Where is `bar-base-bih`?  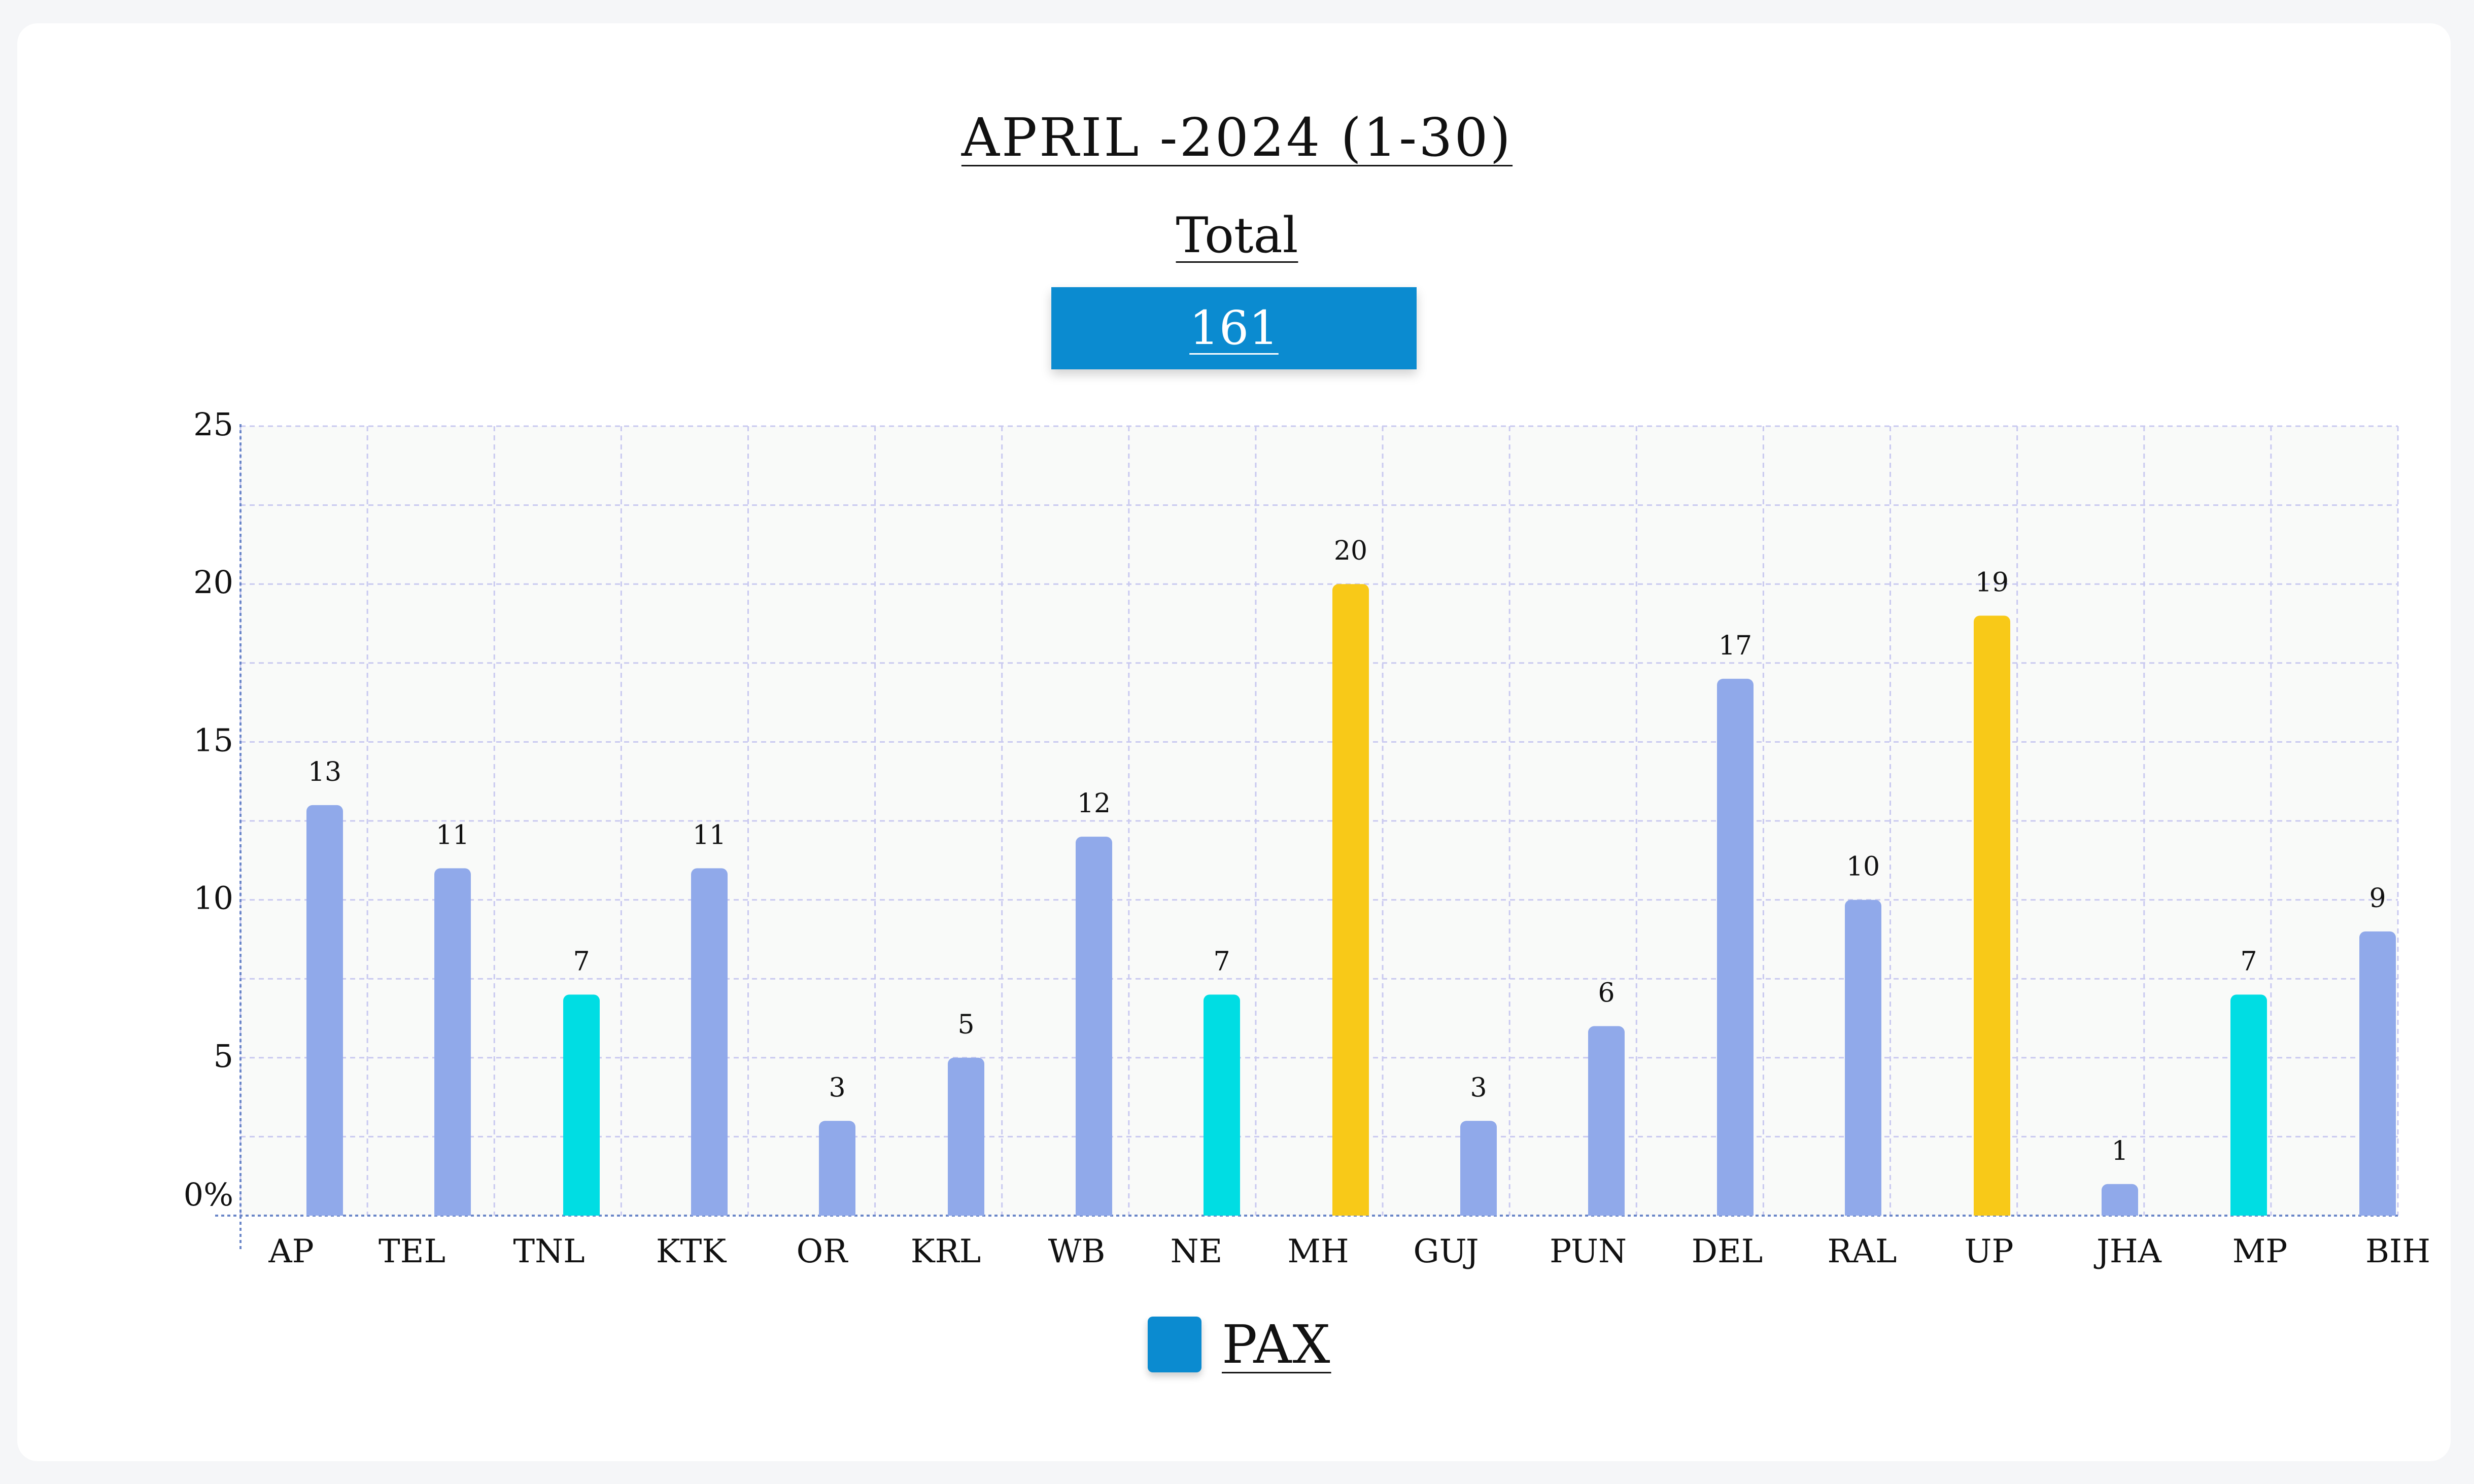 bar-base-bih is located at coordinates (2377, 1212).